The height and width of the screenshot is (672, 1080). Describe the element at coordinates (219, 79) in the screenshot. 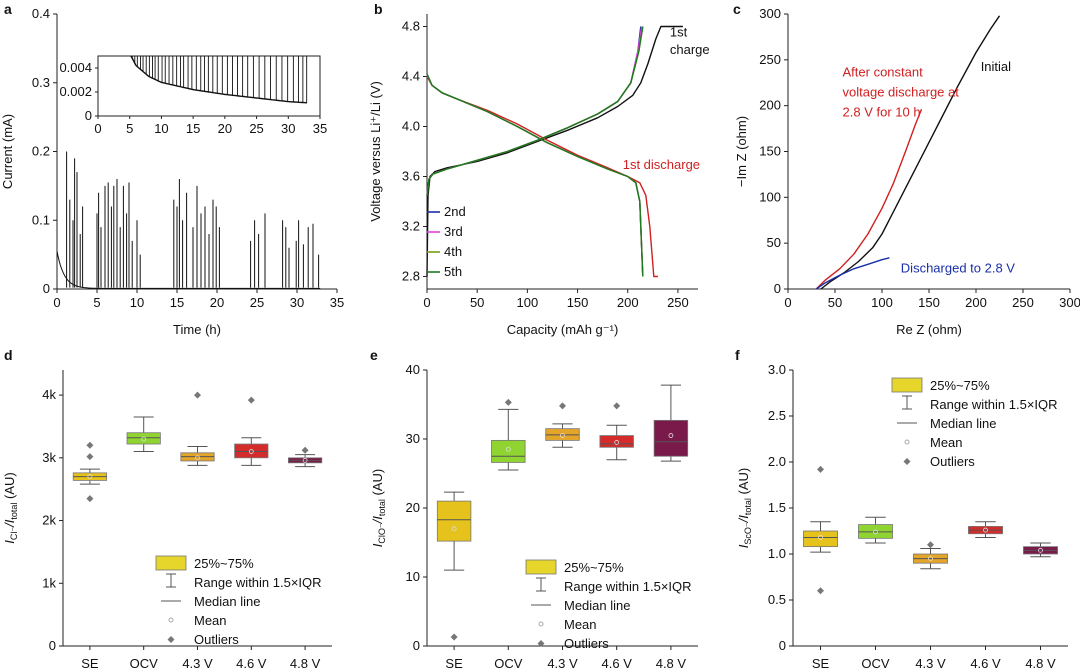

I see `inset-decay-curve` at that location.